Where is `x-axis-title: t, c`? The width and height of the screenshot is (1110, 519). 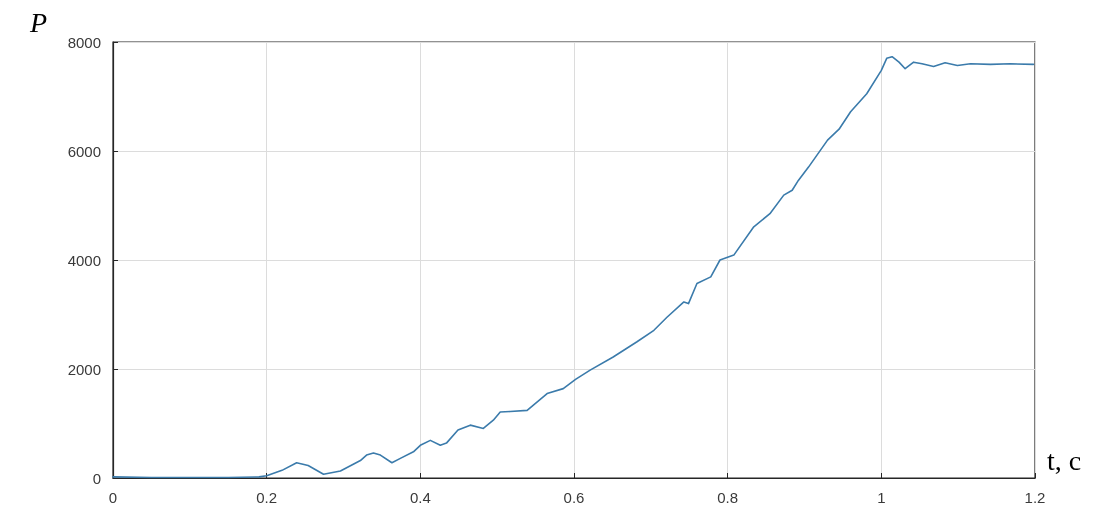
x-axis-title: t, c is located at coordinates (1064, 460).